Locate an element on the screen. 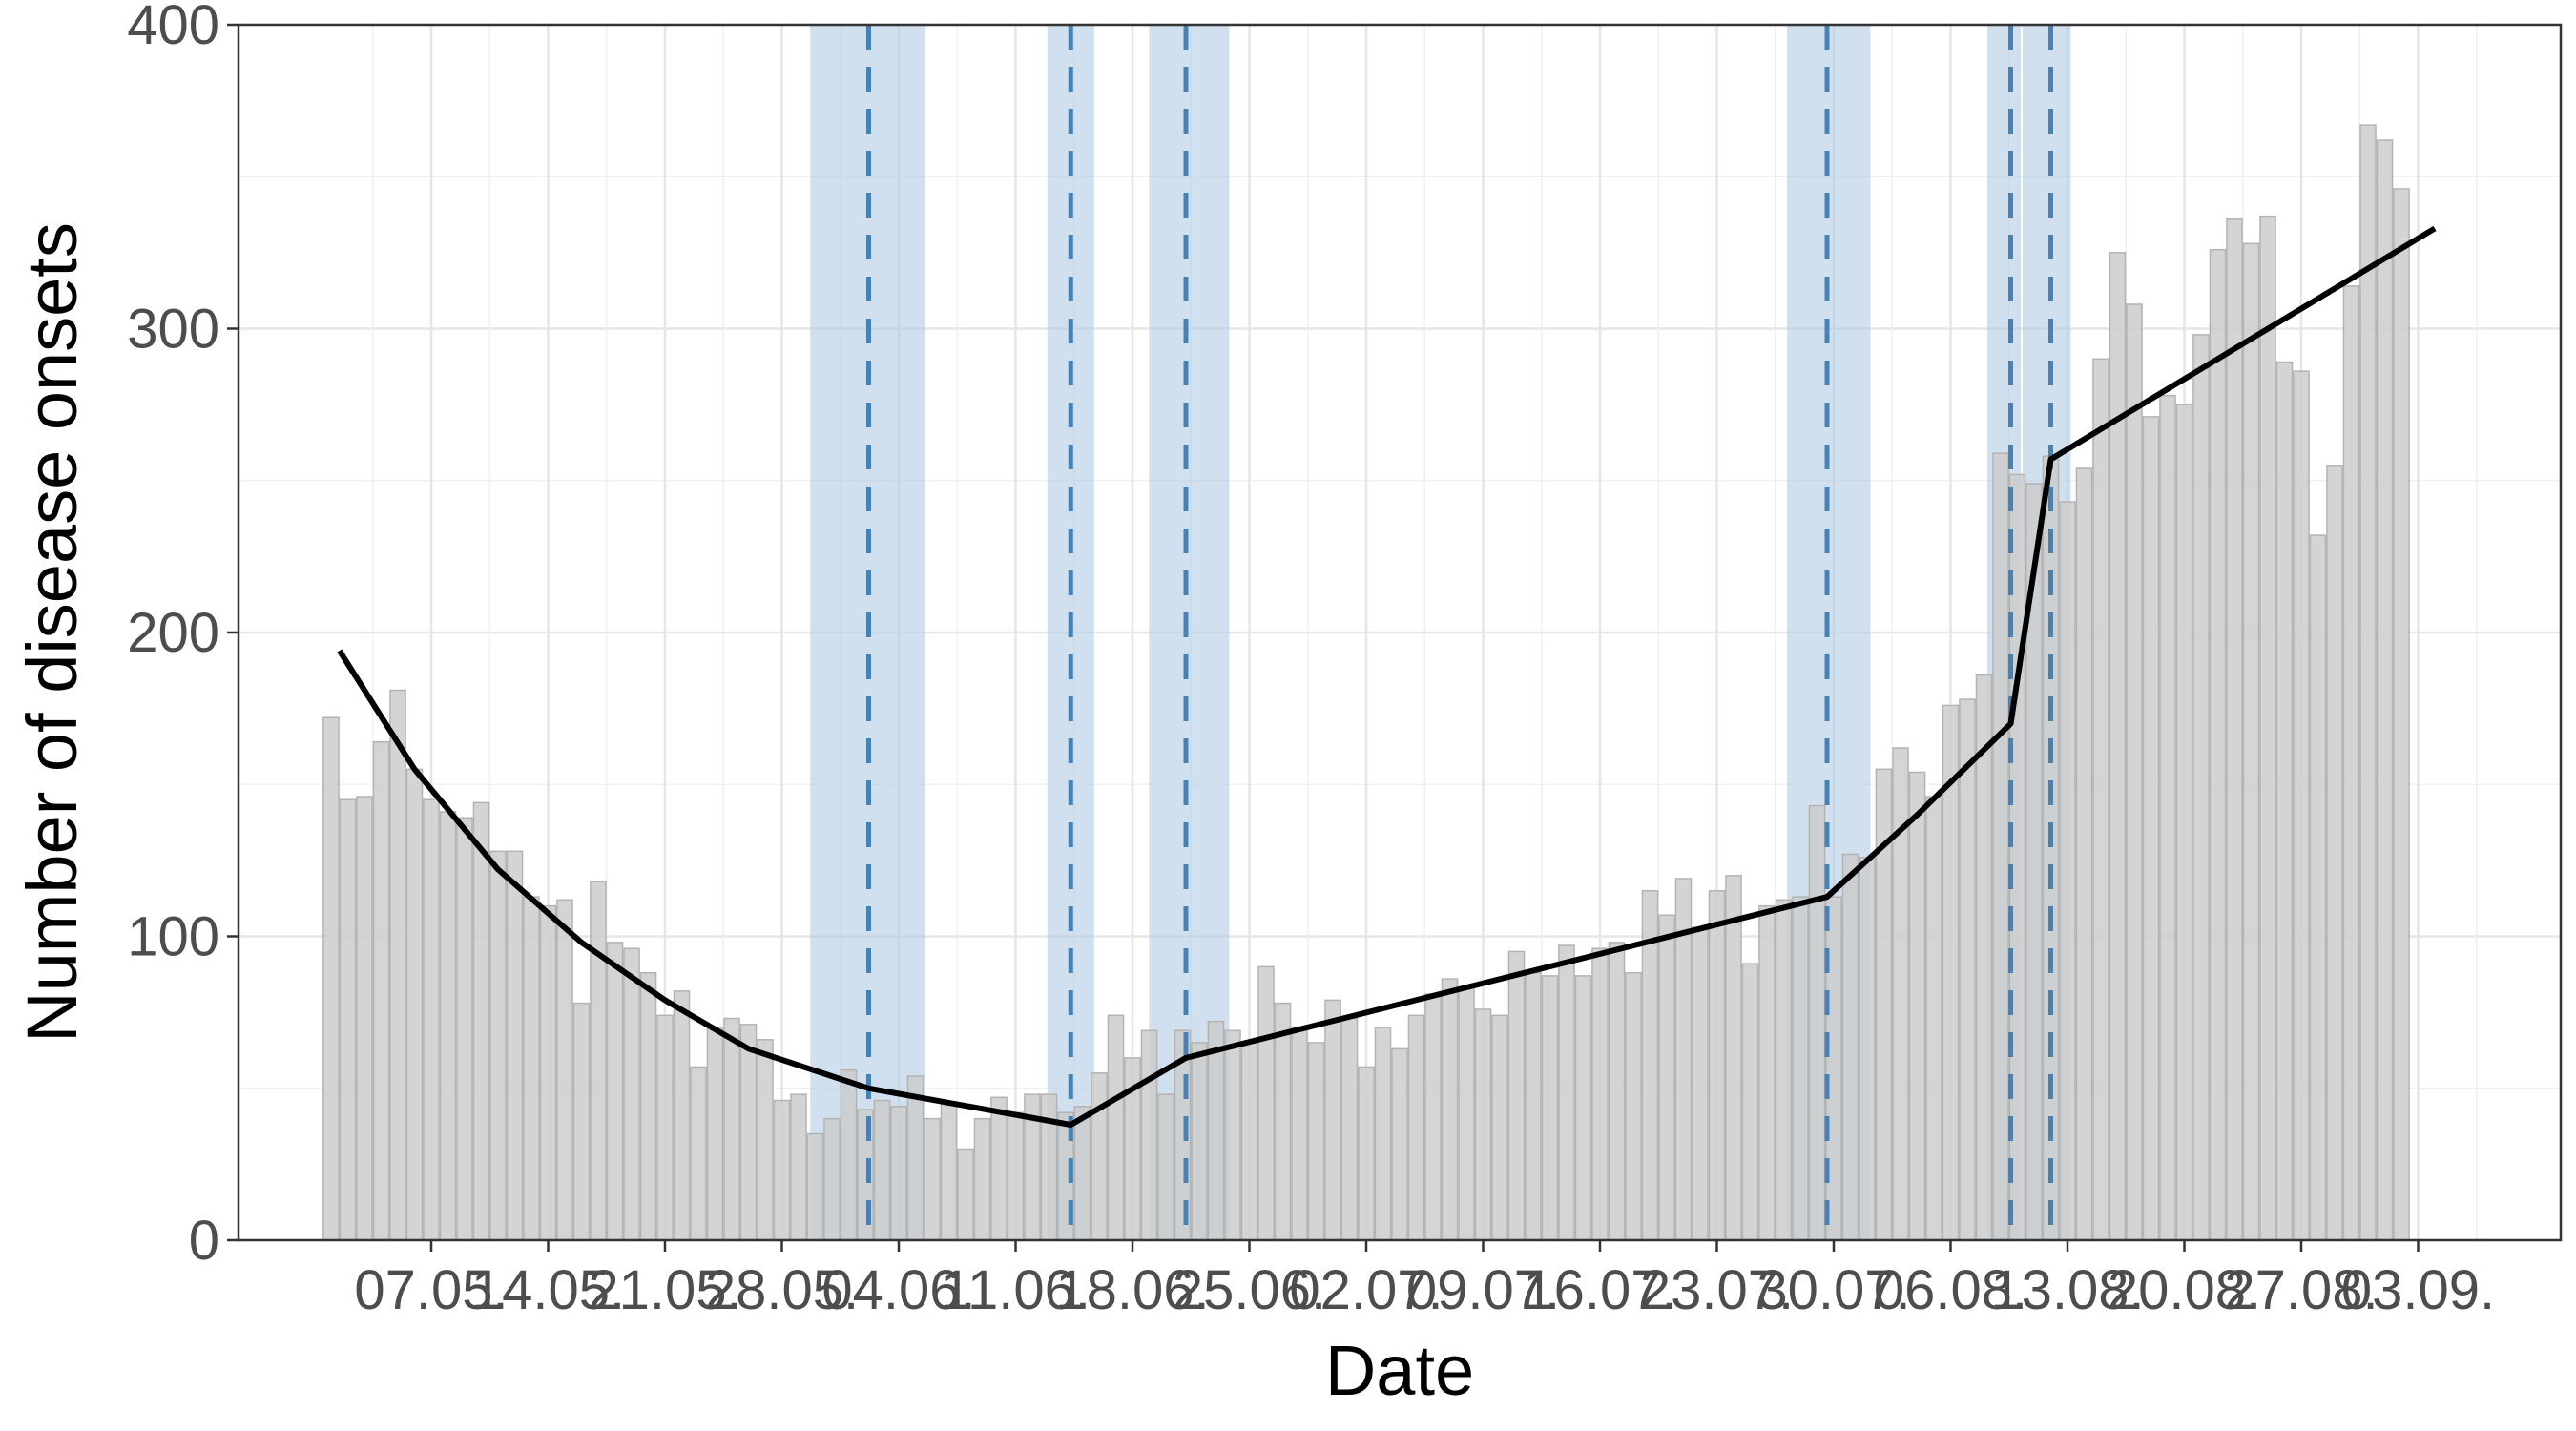 The height and width of the screenshot is (1431, 2576). y-axis-title: Number of disease onsets is located at coordinates (52, 632).